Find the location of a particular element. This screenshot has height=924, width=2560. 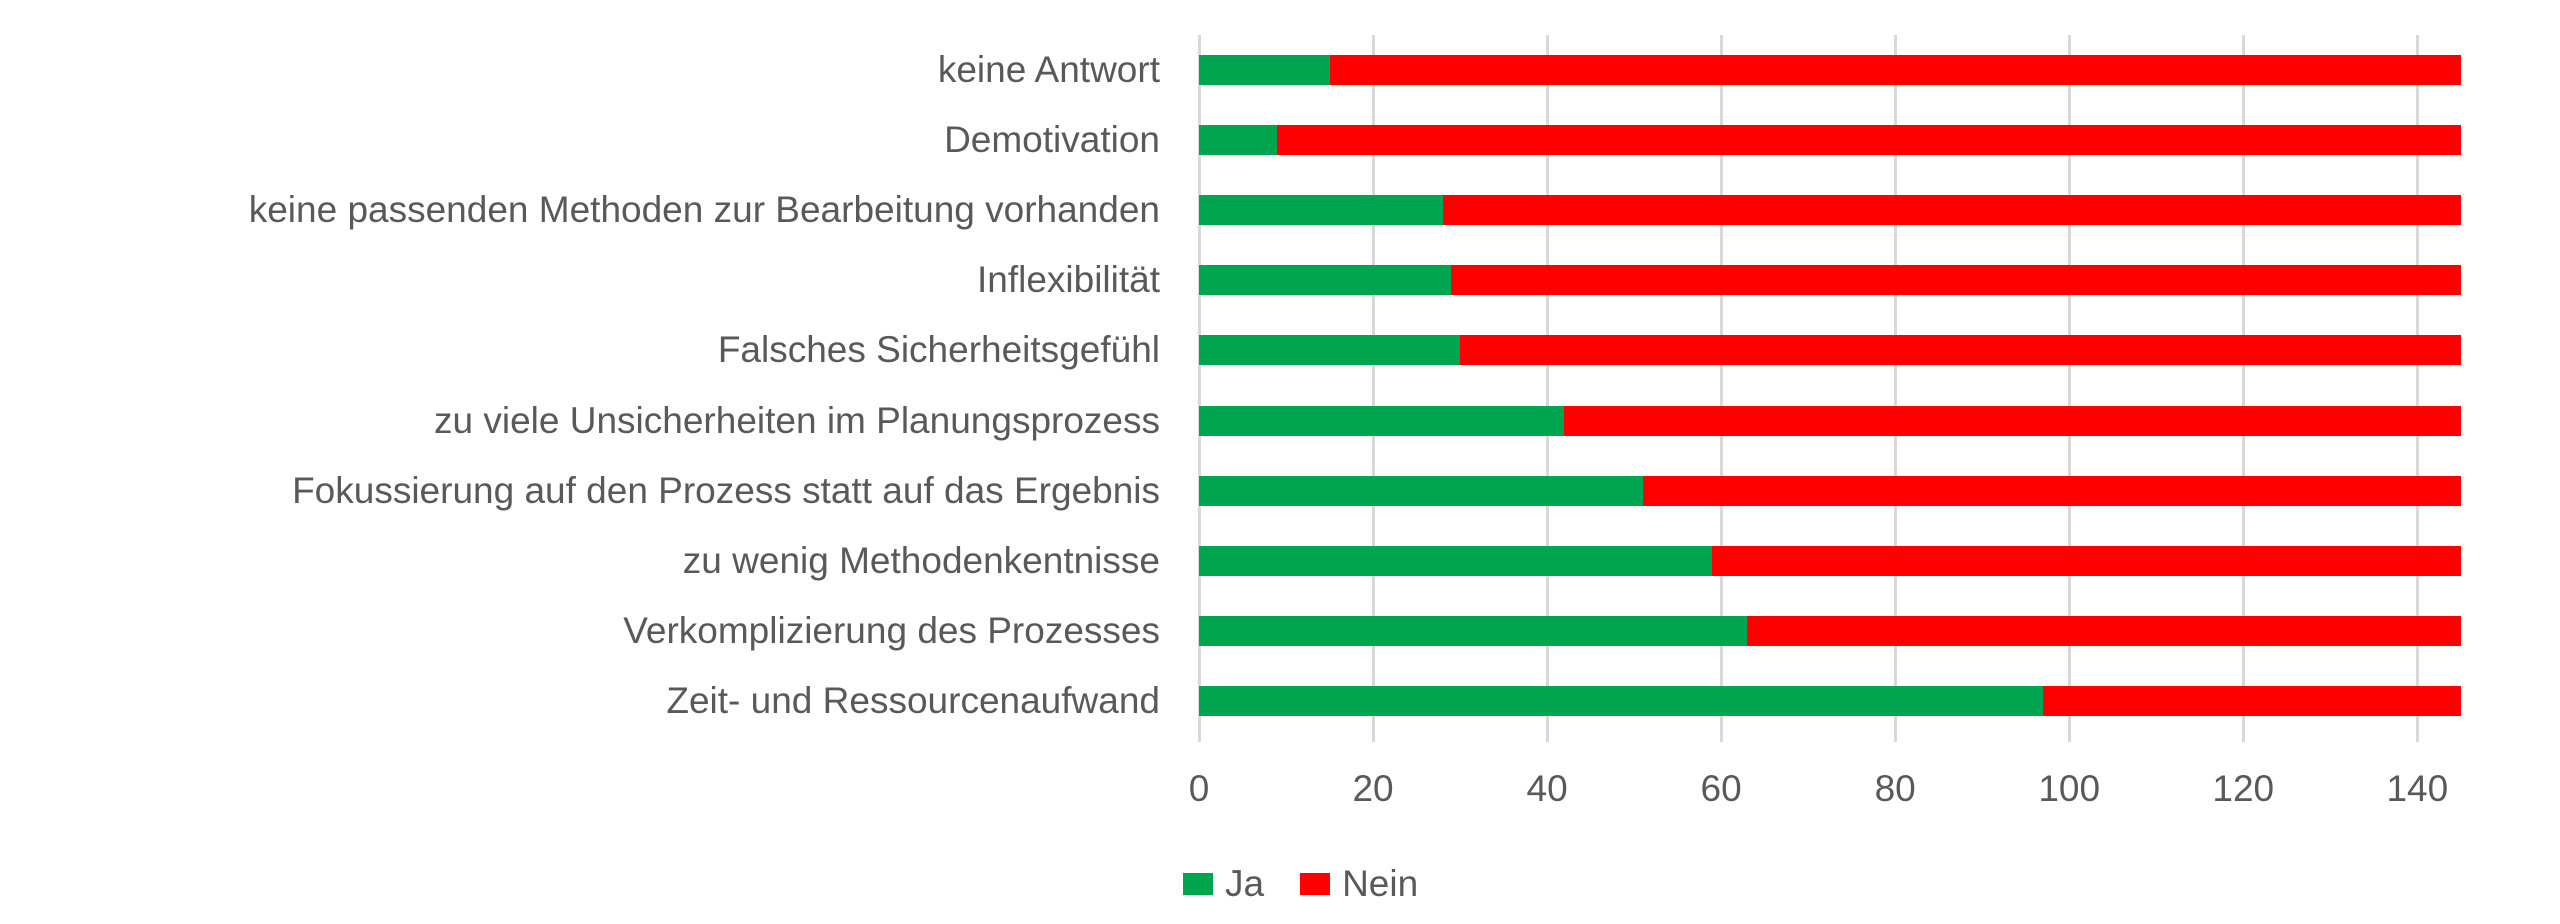

legend: Ja Nein is located at coordinates (1300, 884).